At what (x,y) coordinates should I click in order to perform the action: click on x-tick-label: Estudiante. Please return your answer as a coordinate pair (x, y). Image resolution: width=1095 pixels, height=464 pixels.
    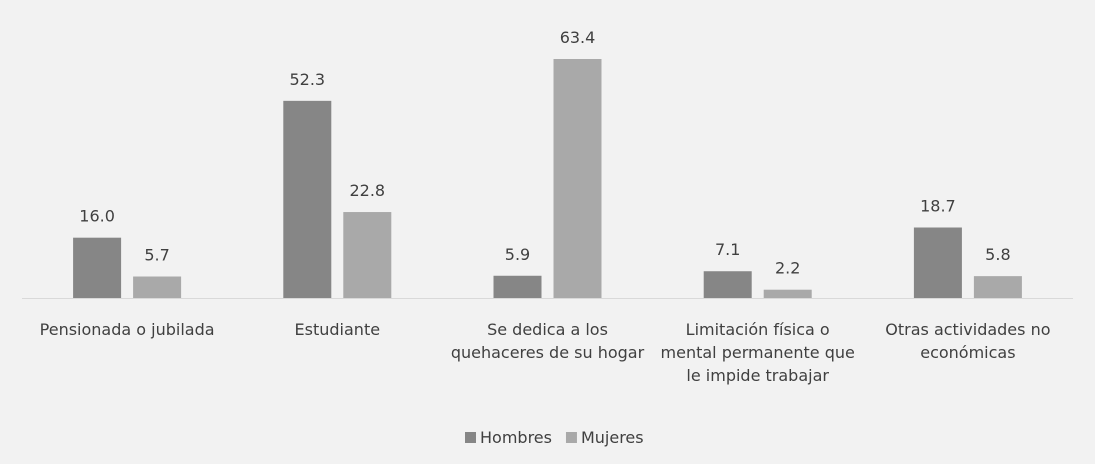
    Looking at the image, I should click on (337, 329).